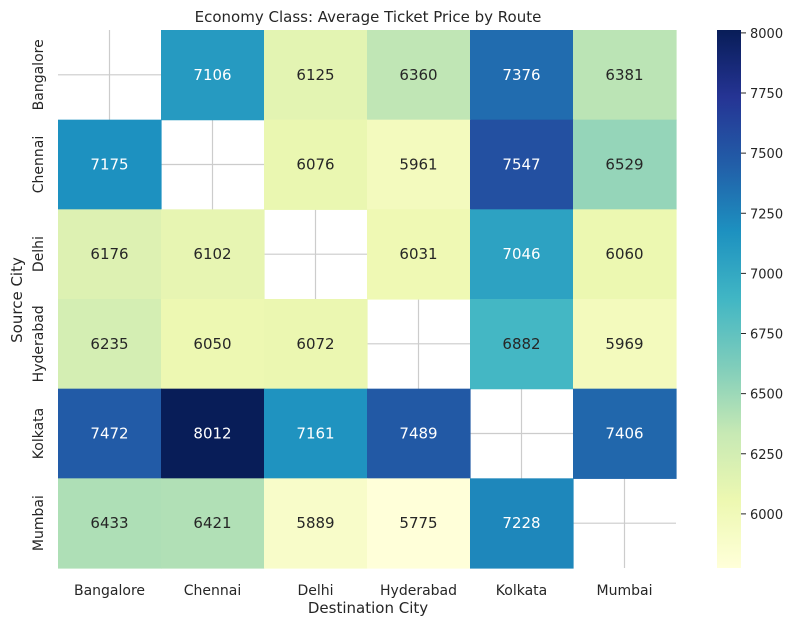 The width and height of the screenshot is (800, 627). I want to click on colorbar-tick-label: 7250, so click(766, 214).